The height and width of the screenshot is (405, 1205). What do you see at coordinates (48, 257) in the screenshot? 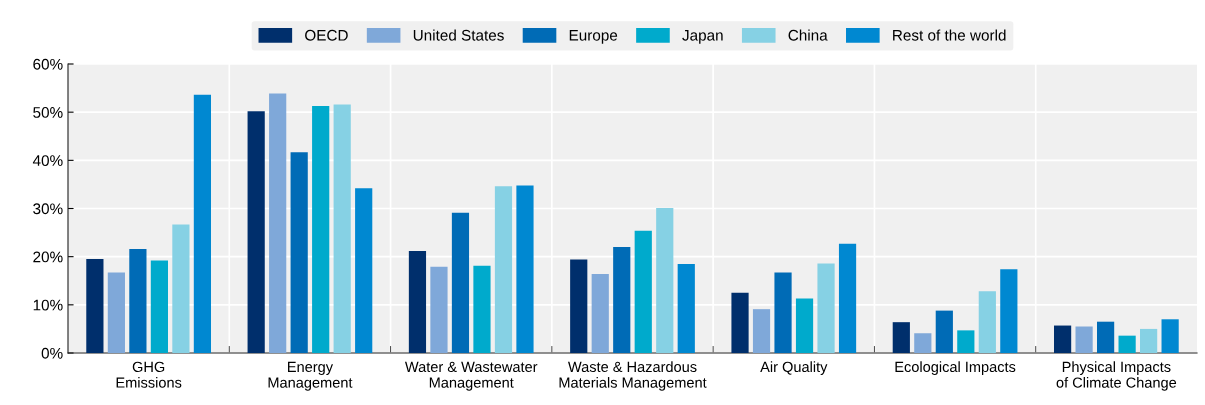
I see `y-tick-label: 20%` at bounding box center [48, 257].